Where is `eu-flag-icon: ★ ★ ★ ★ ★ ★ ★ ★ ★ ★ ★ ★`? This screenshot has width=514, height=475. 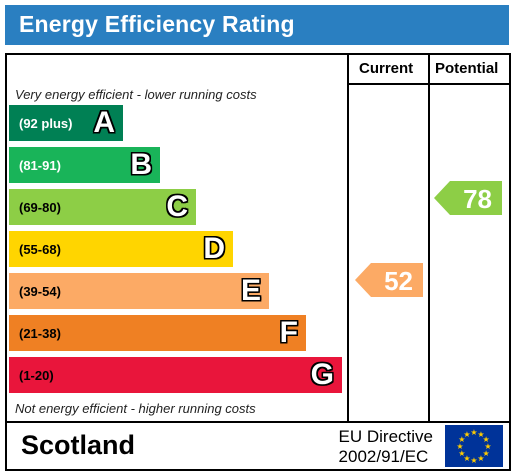
eu-flag-icon: ★ ★ ★ ★ ★ ★ ★ ★ ★ ★ ★ ★ is located at coordinates (474, 446).